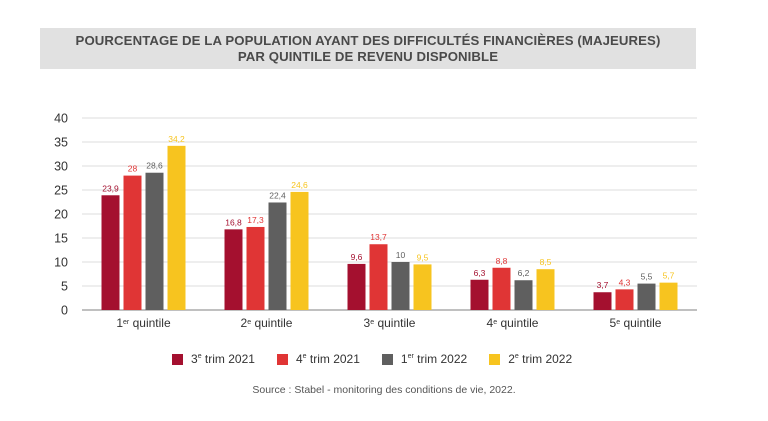  What do you see at coordinates (390, 323) in the screenshot?
I see `category-label: 3e quintile` at bounding box center [390, 323].